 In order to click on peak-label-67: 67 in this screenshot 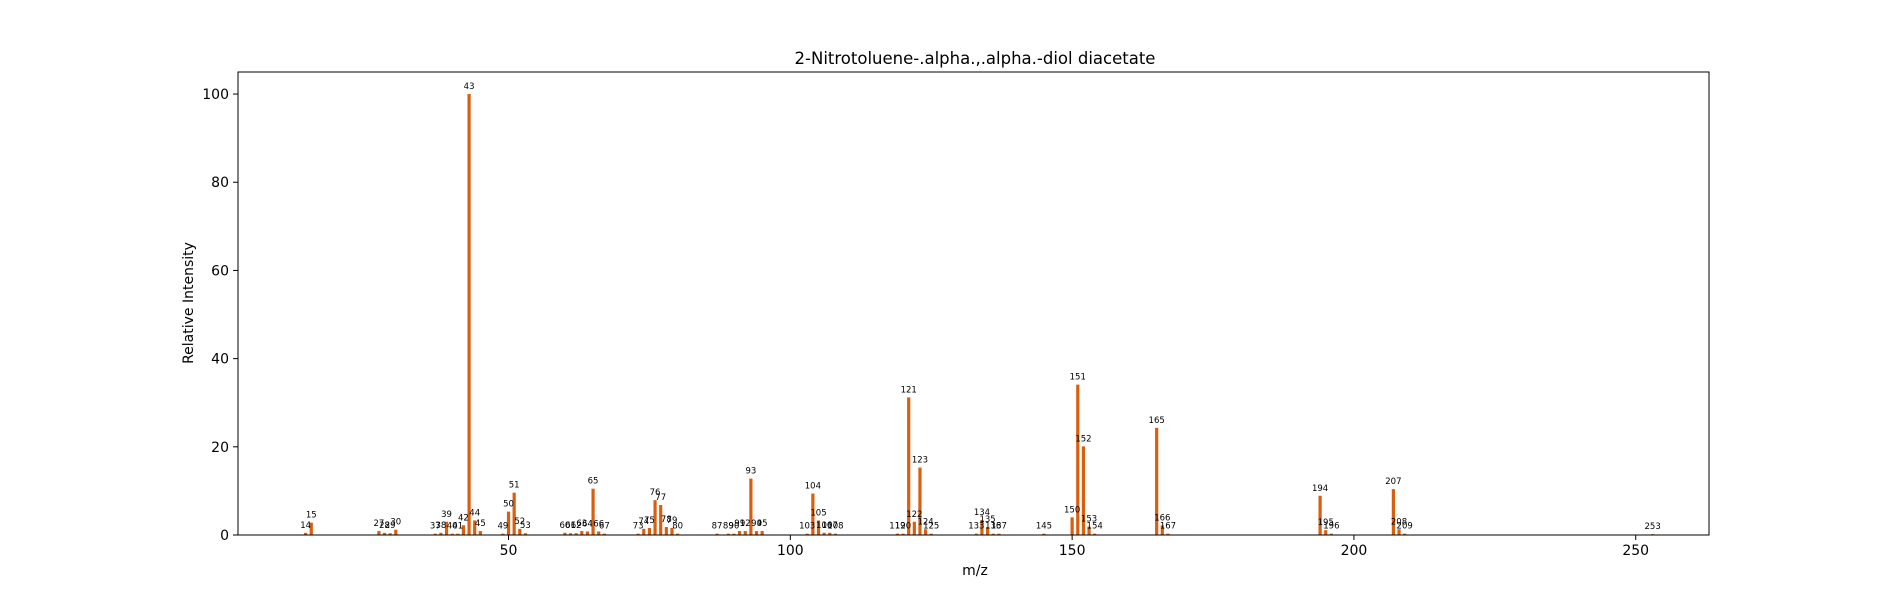, I will do `click(604, 527)`.